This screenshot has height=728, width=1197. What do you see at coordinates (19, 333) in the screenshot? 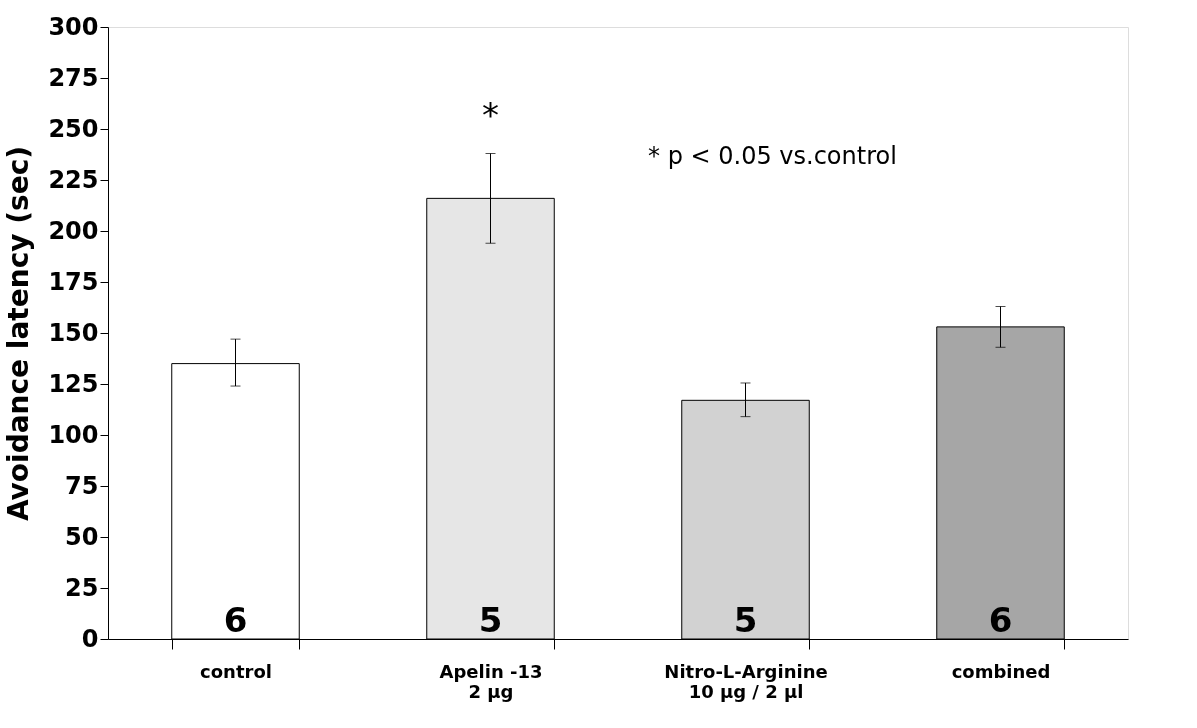
I see `y-axis-title: Avoidance latency (sec)` at bounding box center [19, 333].